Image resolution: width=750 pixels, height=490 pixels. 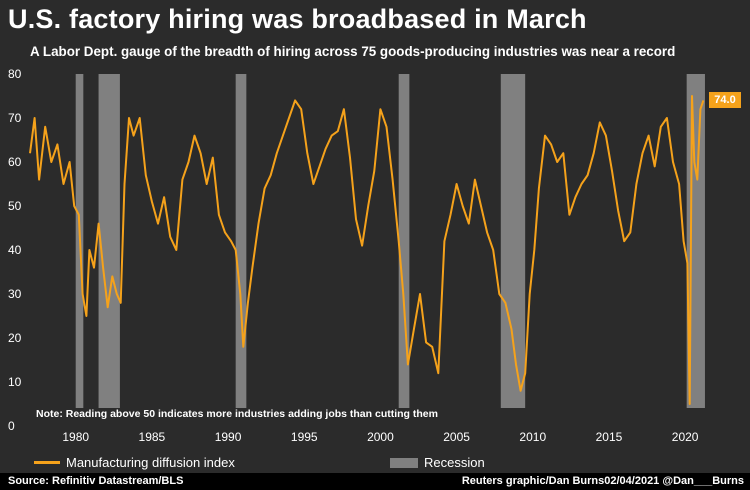 What do you see at coordinates (15, 338) in the screenshot?
I see `y-tick-label-20: 20` at bounding box center [15, 338].